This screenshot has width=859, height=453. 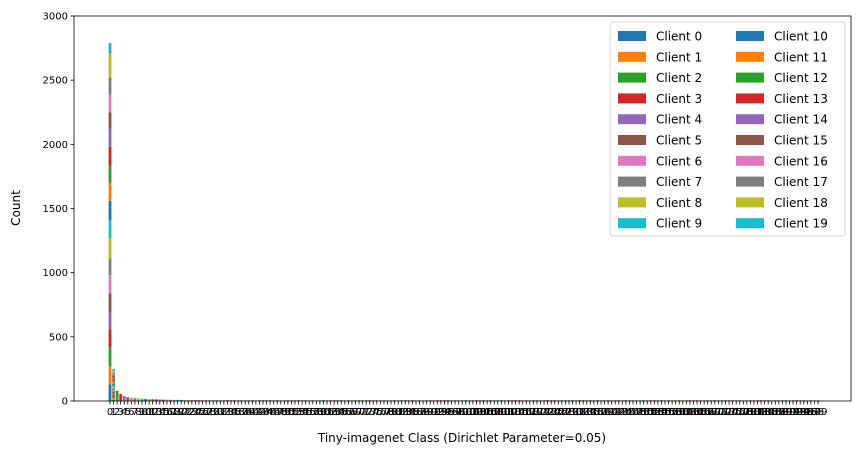 I want to click on legend-frame, so click(x=727, y=129).